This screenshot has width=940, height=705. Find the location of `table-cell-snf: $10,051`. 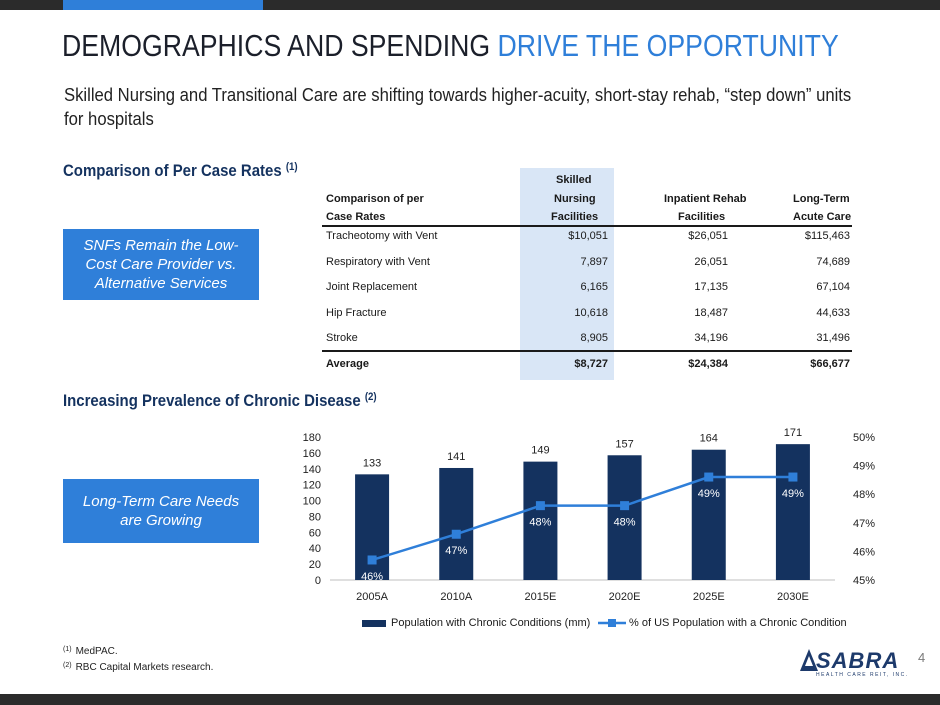

table-cell-snf: $10,051 is located at coordinates (588, 236).